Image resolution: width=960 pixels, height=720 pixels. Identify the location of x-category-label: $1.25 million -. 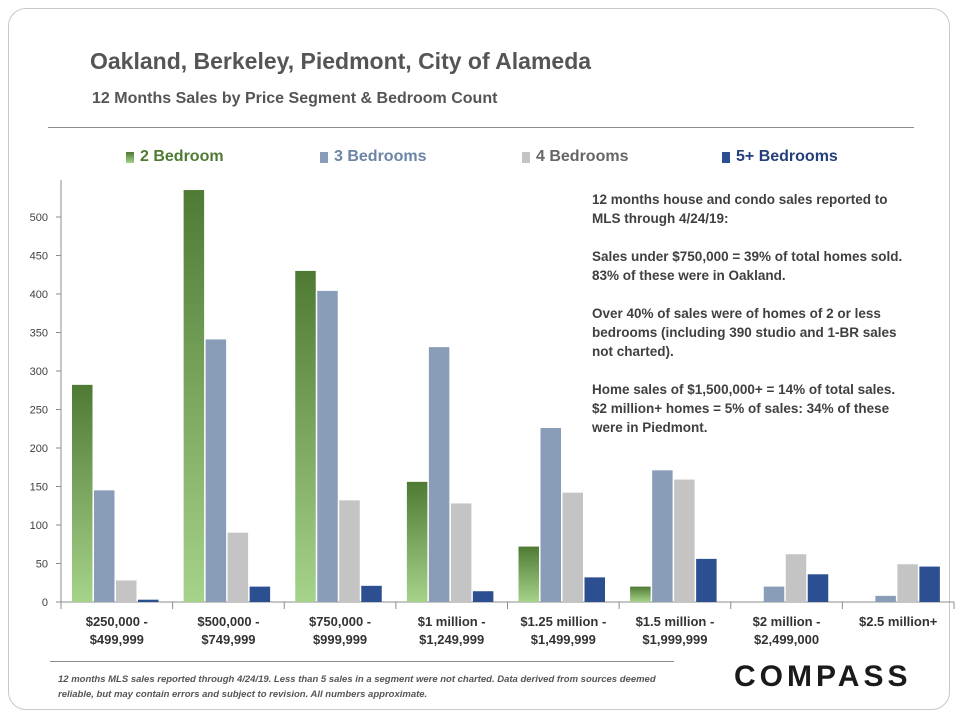
(563, 621).